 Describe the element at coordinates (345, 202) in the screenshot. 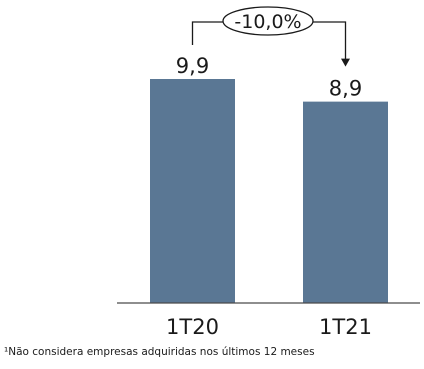

I see `bar-1t21` at that location.